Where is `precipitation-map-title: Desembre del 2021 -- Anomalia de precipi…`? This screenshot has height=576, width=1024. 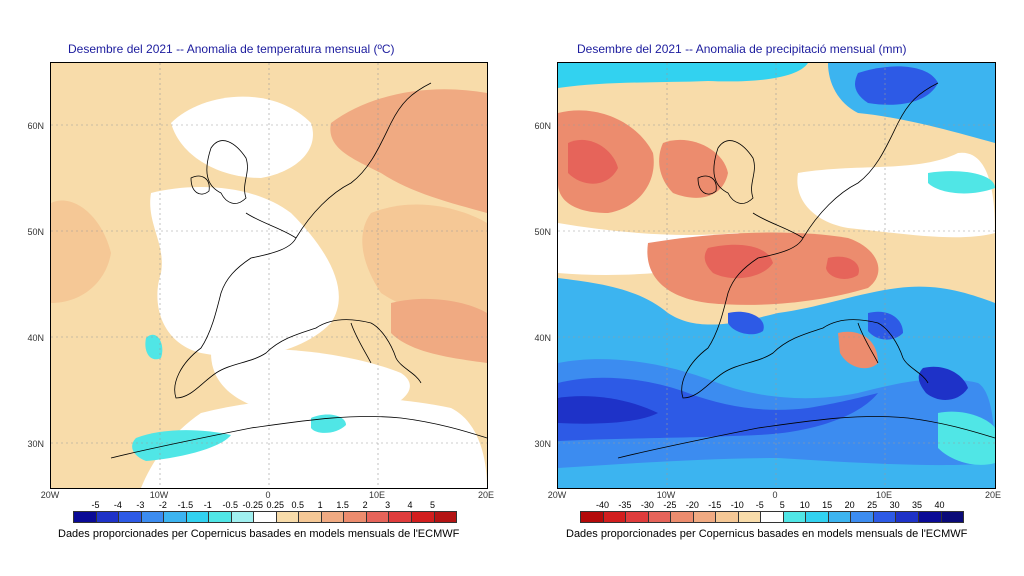 precipitation-map-title: Desembre del 2021 -- Anomalia de precipi… is located at coordinates (742, 49).